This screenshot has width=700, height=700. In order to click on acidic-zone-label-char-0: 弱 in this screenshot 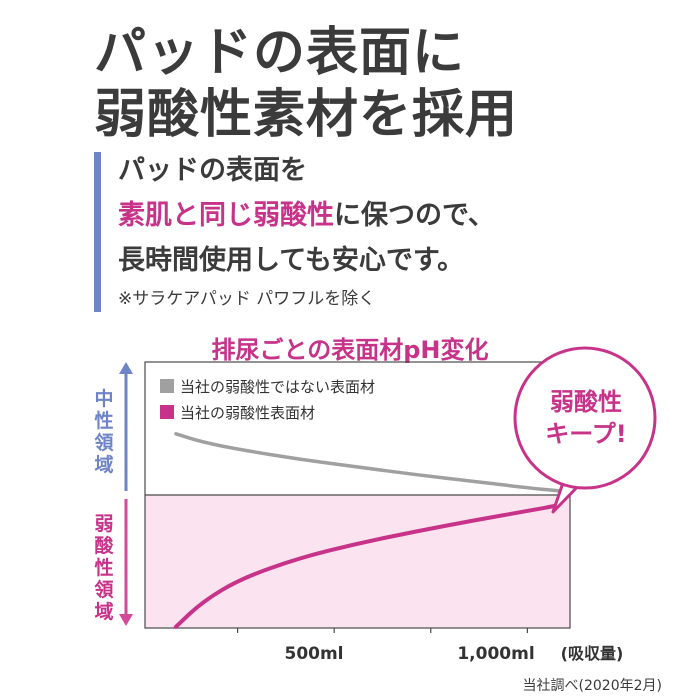, I will do `click(103, 524)`.